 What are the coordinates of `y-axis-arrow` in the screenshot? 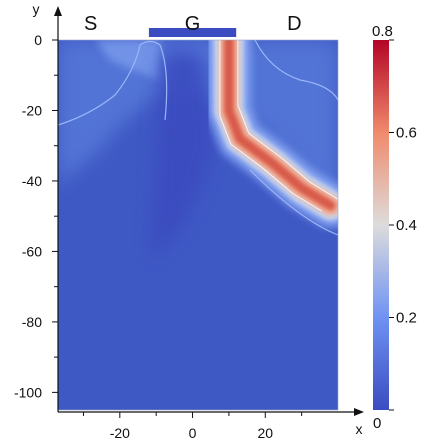 It's located at (58, 11).